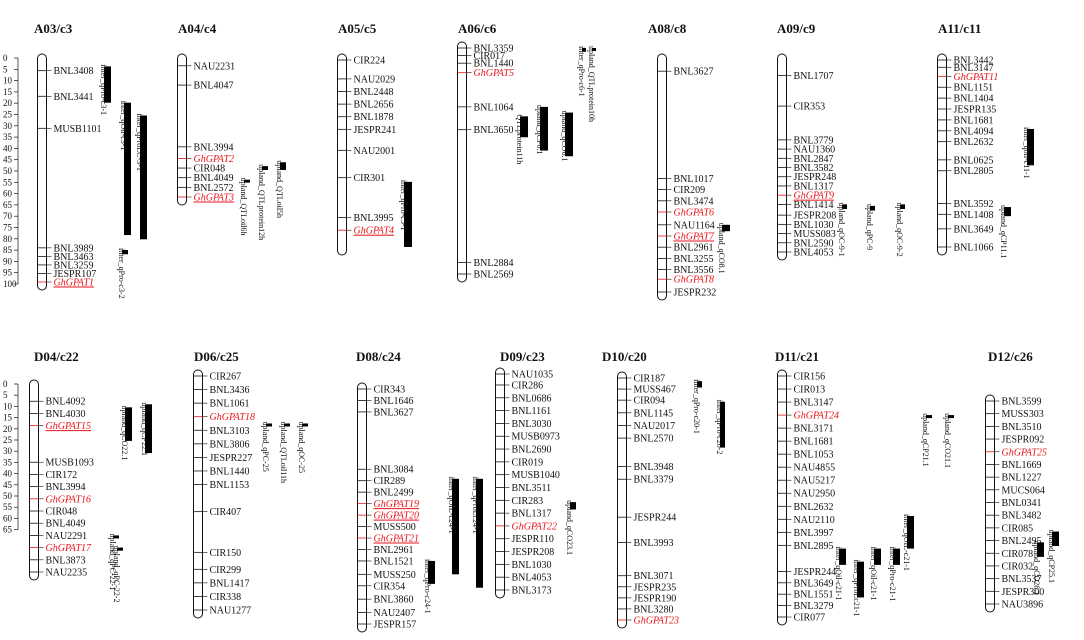 This screenshot has height=640, width=1084. What do you see at coordinates (654, 413) in the screenshot?
I see `marker-label: BNL1145` at bounding box center [654, 413].